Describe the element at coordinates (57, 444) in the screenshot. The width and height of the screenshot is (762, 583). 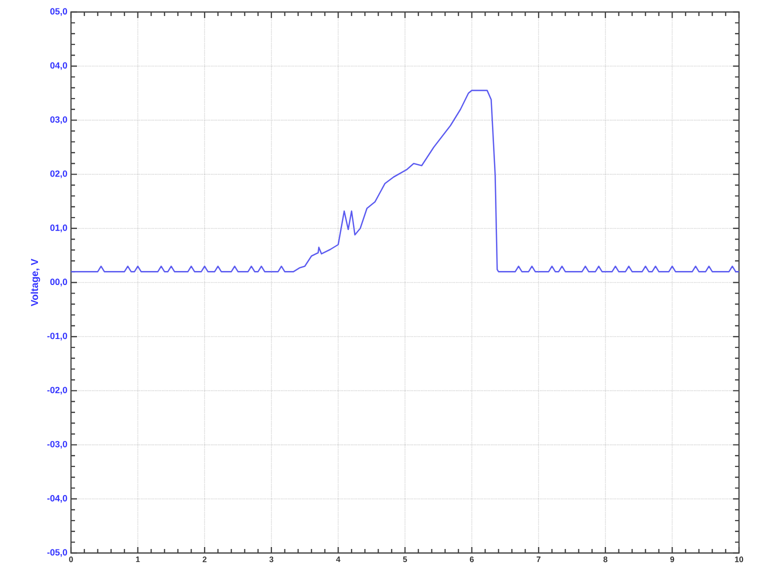
I see `y-tick-label: -03,0` at that location.